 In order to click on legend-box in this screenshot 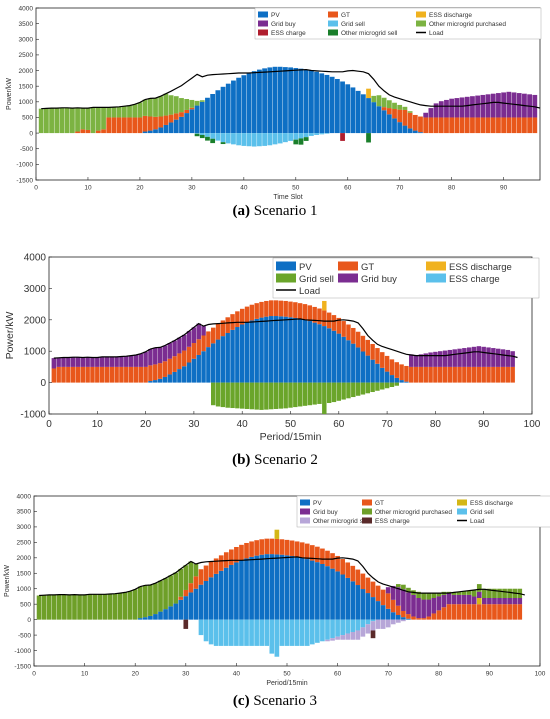, I will do `click(423, 511)`.